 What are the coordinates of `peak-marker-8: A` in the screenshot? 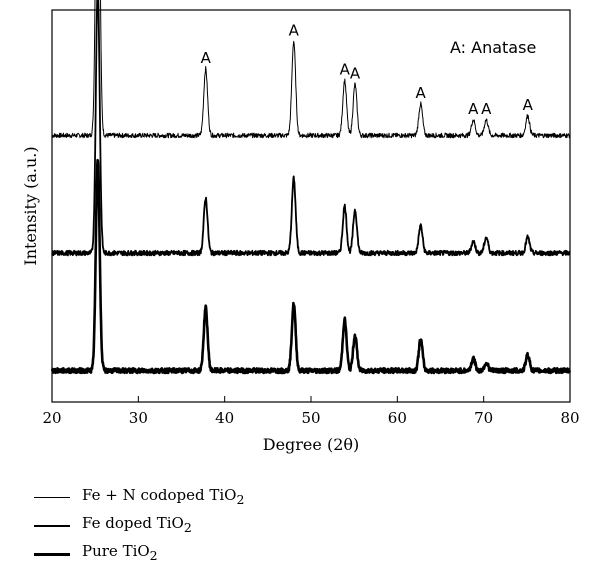 It's located at (528, 105).